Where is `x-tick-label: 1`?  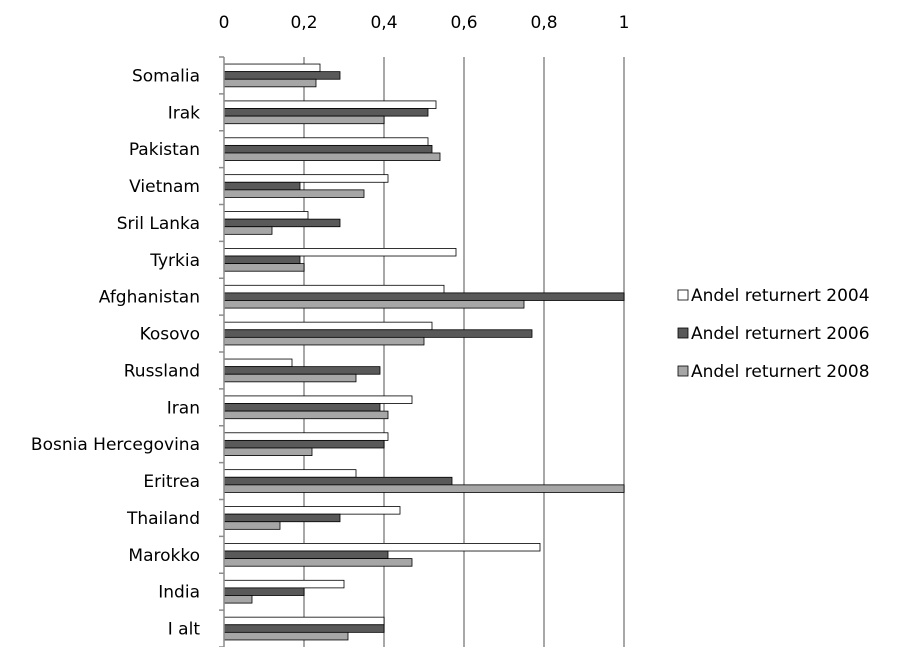 x-tick-label: 1 is located at coordinates (624, 23).